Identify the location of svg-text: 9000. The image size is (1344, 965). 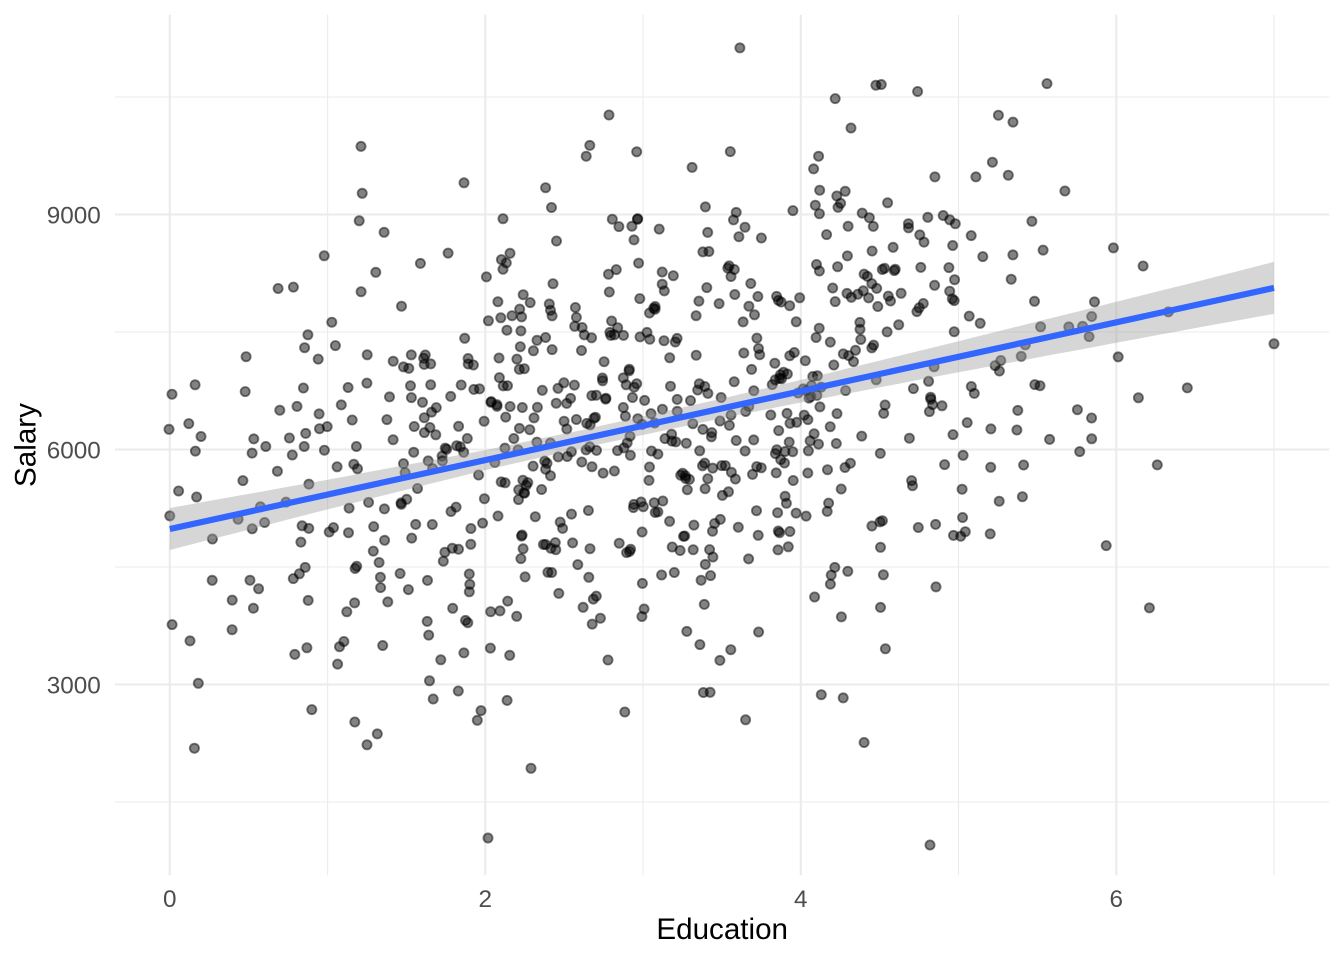
(74, 216).